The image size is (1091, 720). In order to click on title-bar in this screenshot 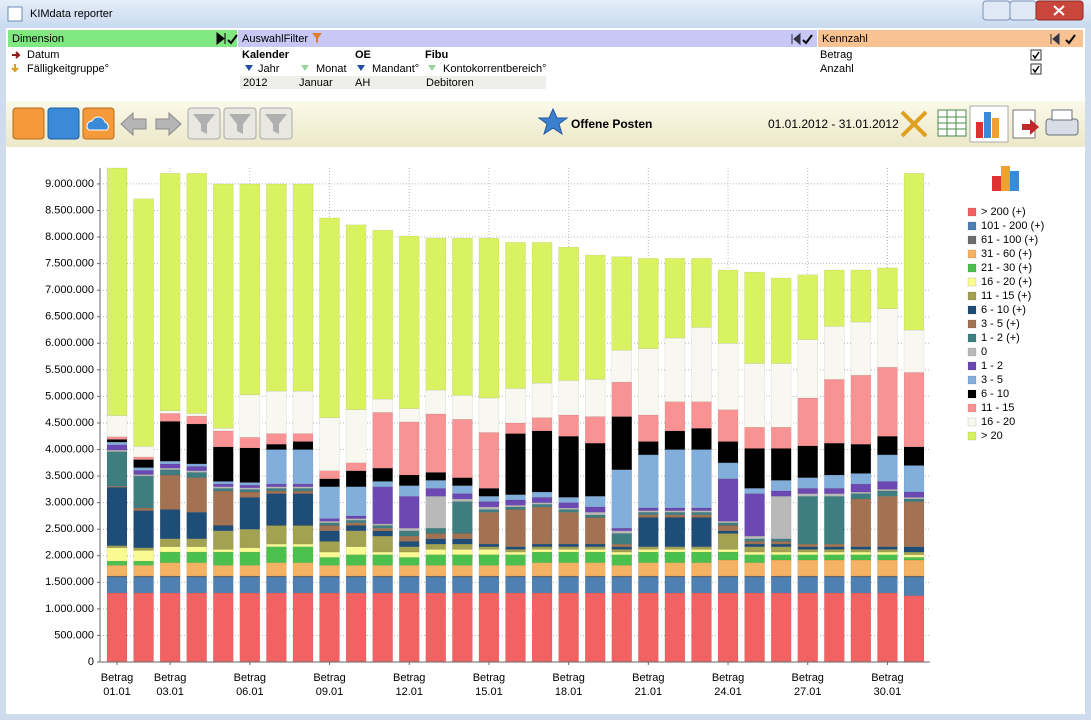, I will do `click(545, 14)`.